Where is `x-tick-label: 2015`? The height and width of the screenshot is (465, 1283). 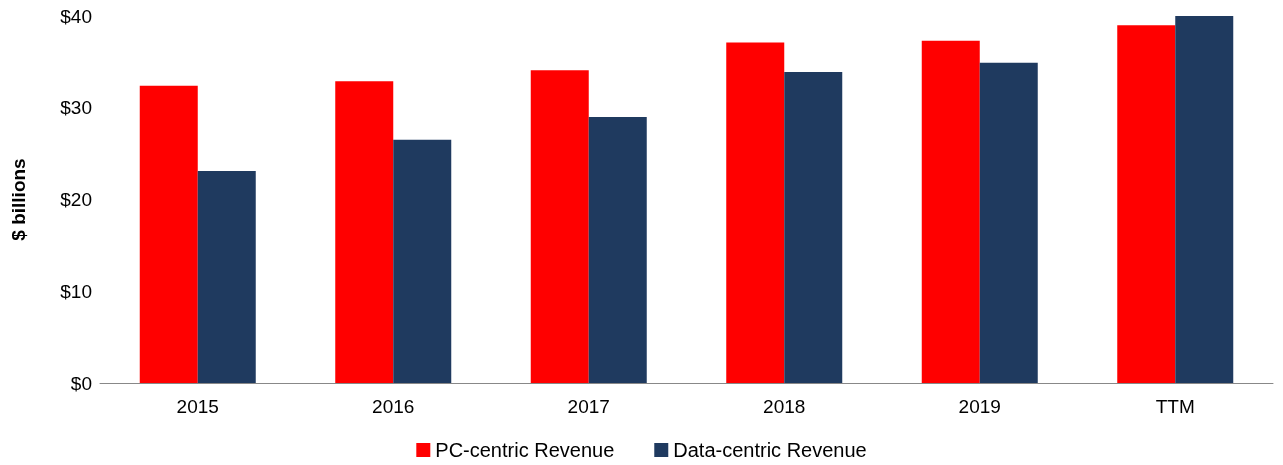
x-tick-label: 2015 is located at coordinates (197, 406).